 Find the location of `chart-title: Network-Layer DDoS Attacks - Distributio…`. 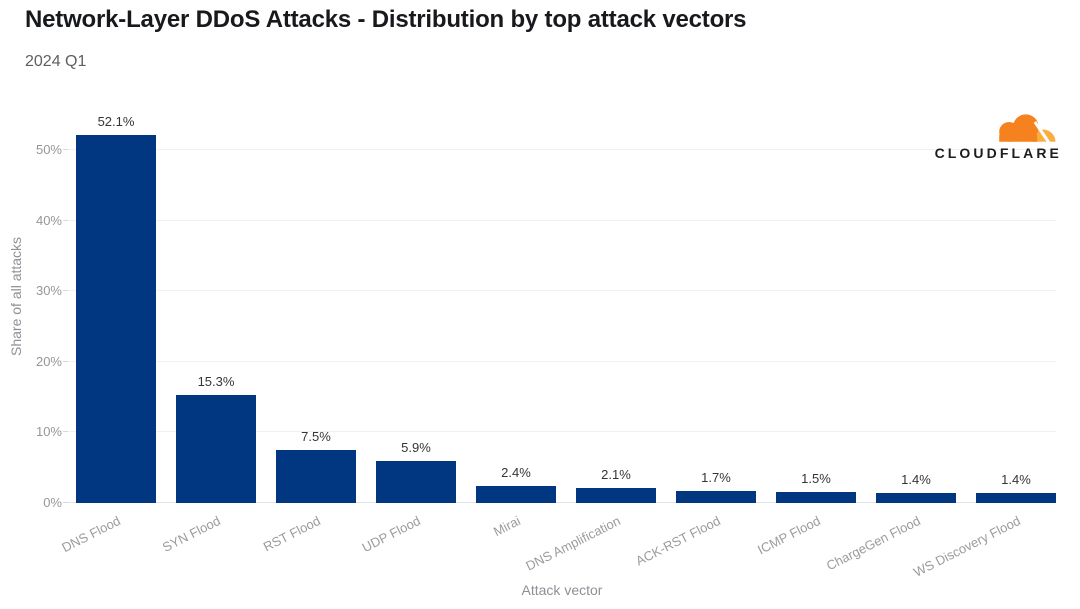

chart-title: Network-Layer DDoS Attacks - Distributio… is located at coordinates (386, 19).